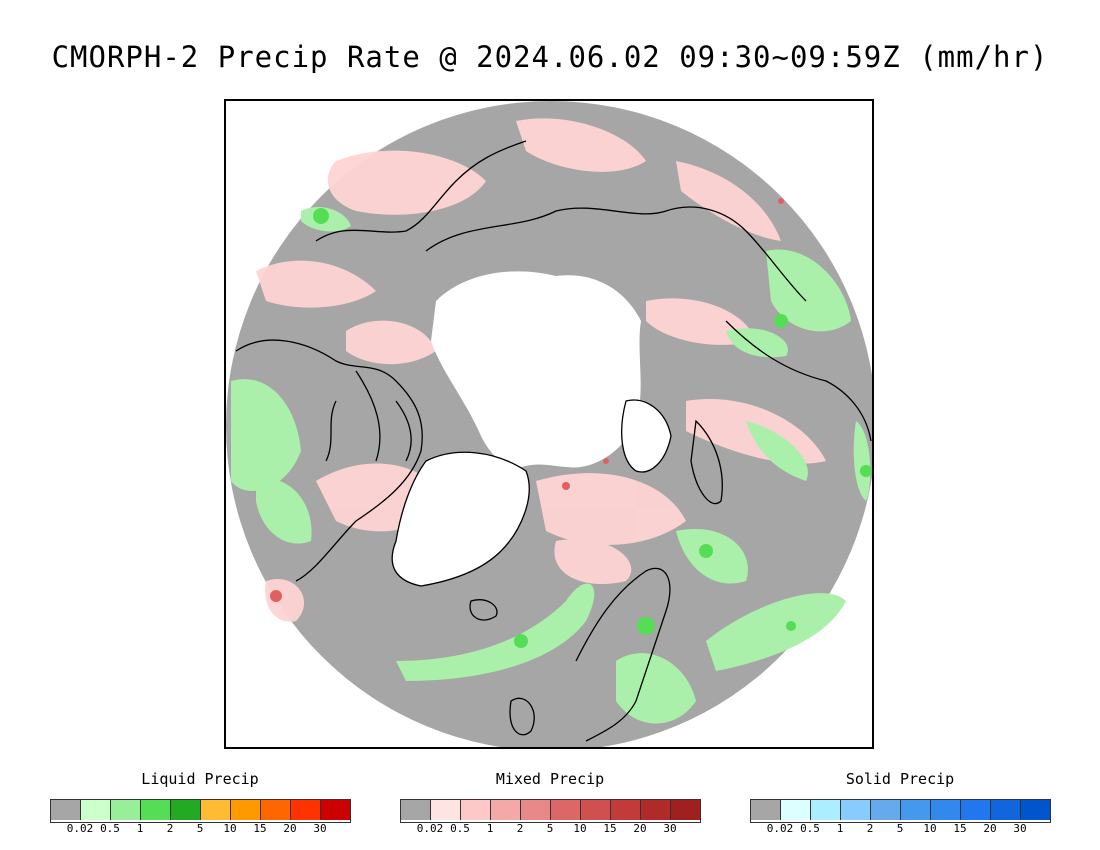 The width and height of the screenshot is (1100, 850). What do you see at coordinates (990, 828) in the screenshot?
I see `legend-tick-solid: 20` at bounding box center [990, 828].